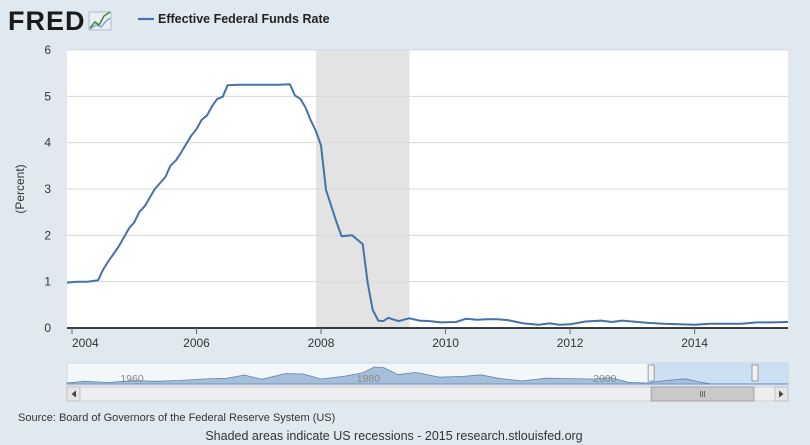  I want to click on fred-logo-icon, so click(100, 21).